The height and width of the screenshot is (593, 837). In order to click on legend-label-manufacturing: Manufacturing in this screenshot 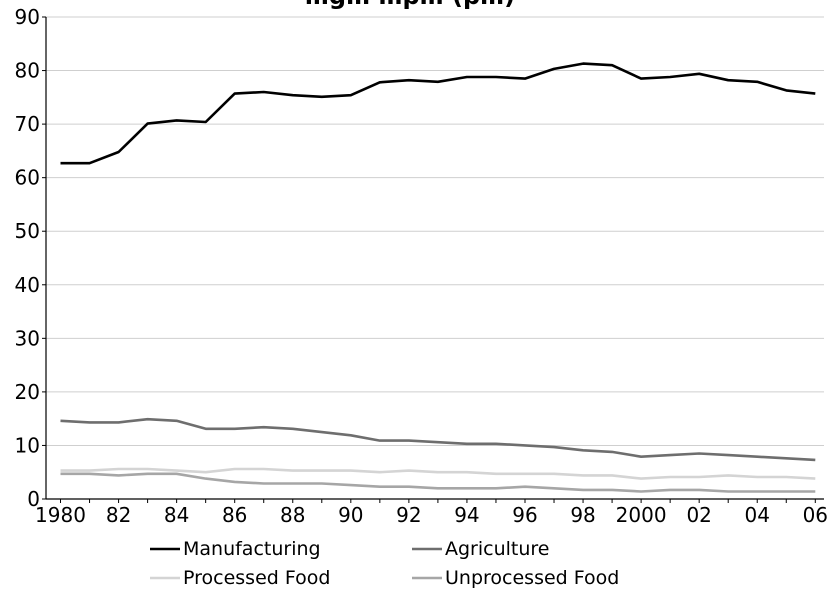, I will do `click(252, 549)`.